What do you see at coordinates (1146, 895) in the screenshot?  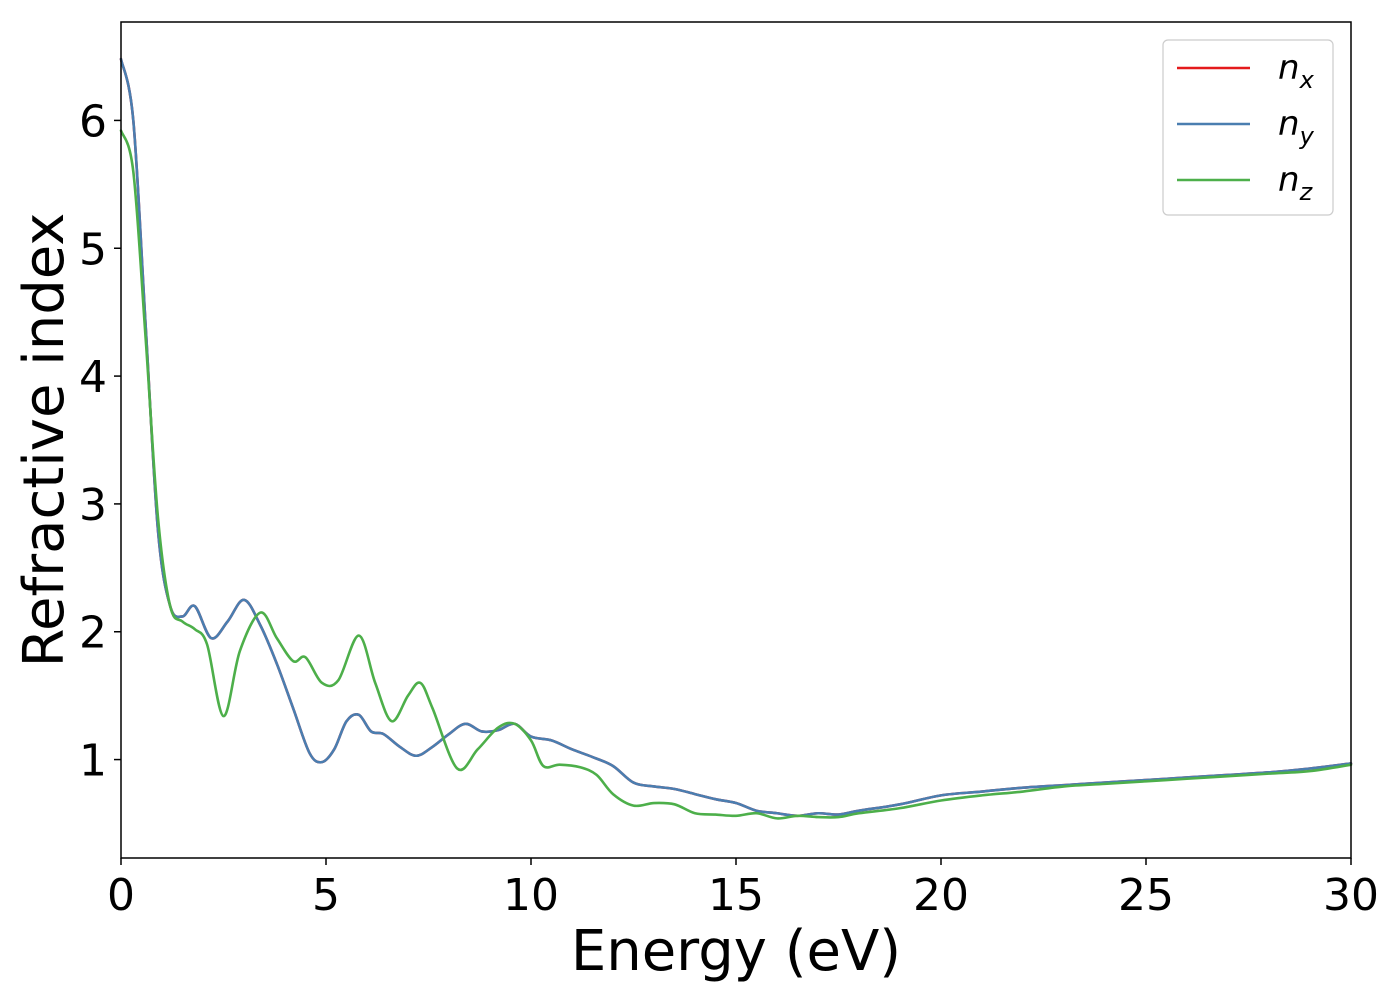 I see `x-tick-label: 25` at bounding box center [1146, 895].